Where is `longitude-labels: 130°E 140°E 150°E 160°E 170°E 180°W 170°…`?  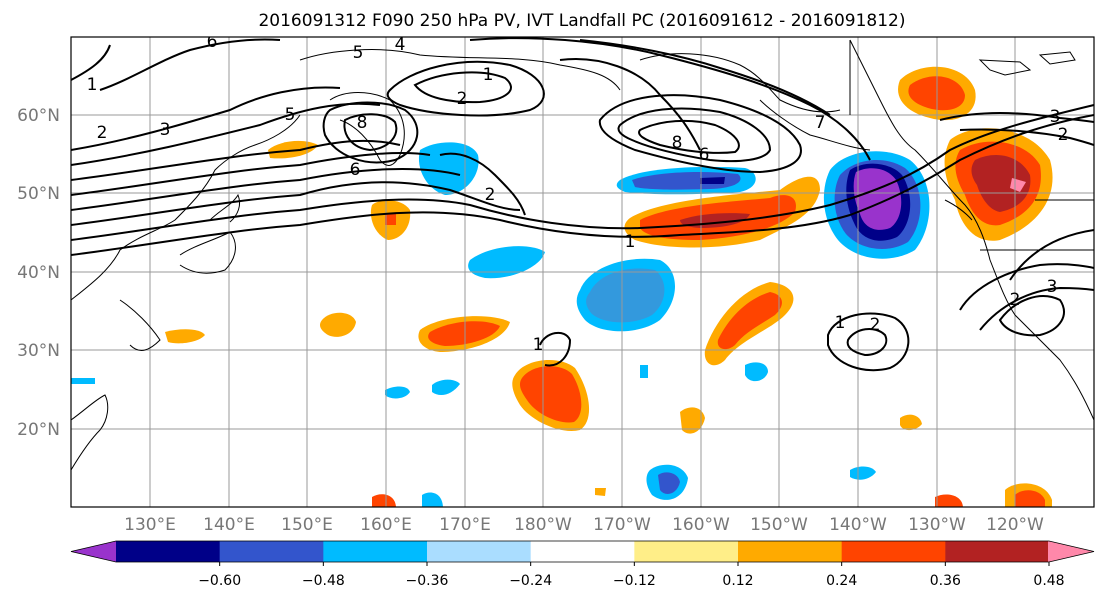
longitude-labels: 130°E 140°E 150°E 160°E 170°E 180°W 170°… is located at coordinates (584, 525).